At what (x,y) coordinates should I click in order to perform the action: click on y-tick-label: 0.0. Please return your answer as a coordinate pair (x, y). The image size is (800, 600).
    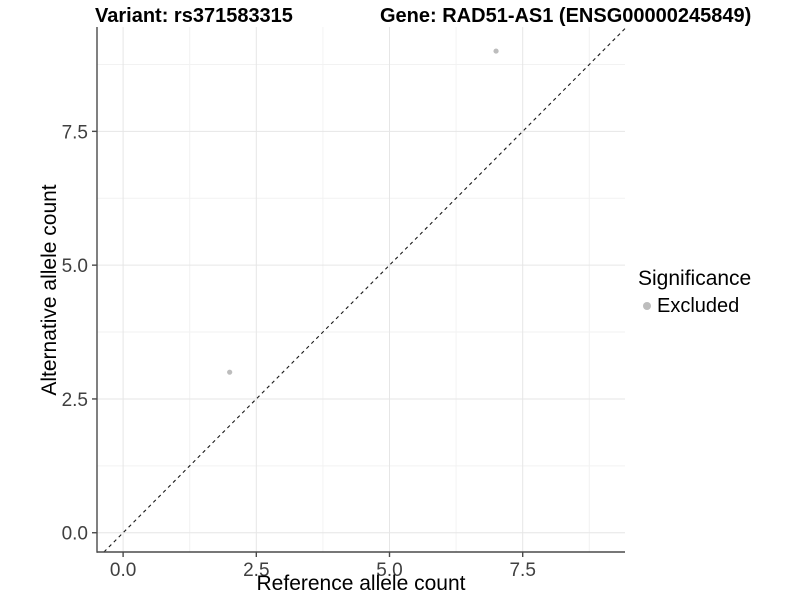
    Looking at the image, I should click on (75, 534).